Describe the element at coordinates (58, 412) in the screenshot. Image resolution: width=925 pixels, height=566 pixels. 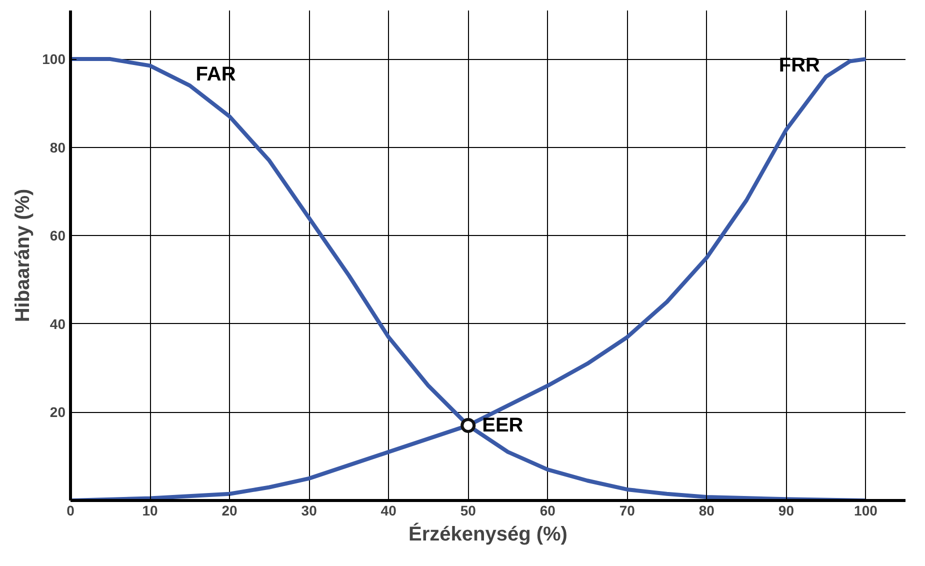
I see `y-tick-label: 20` at that location.